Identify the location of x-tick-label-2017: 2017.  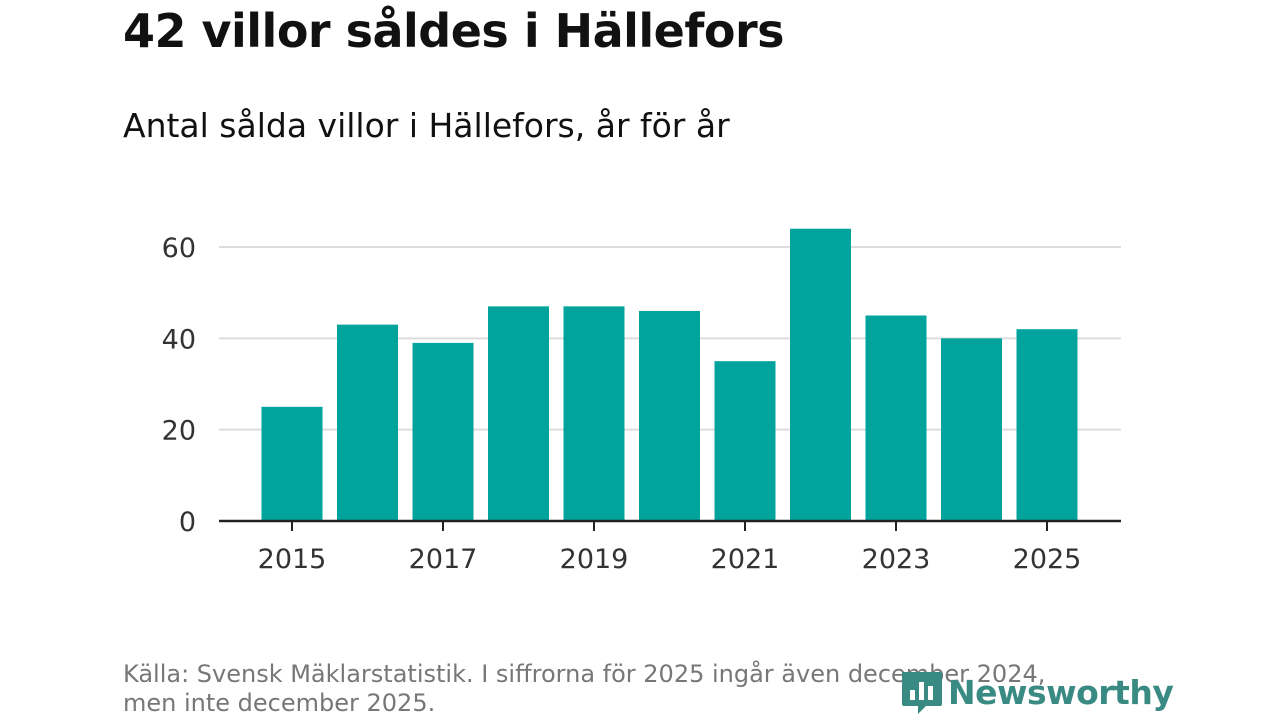
(443, 559).